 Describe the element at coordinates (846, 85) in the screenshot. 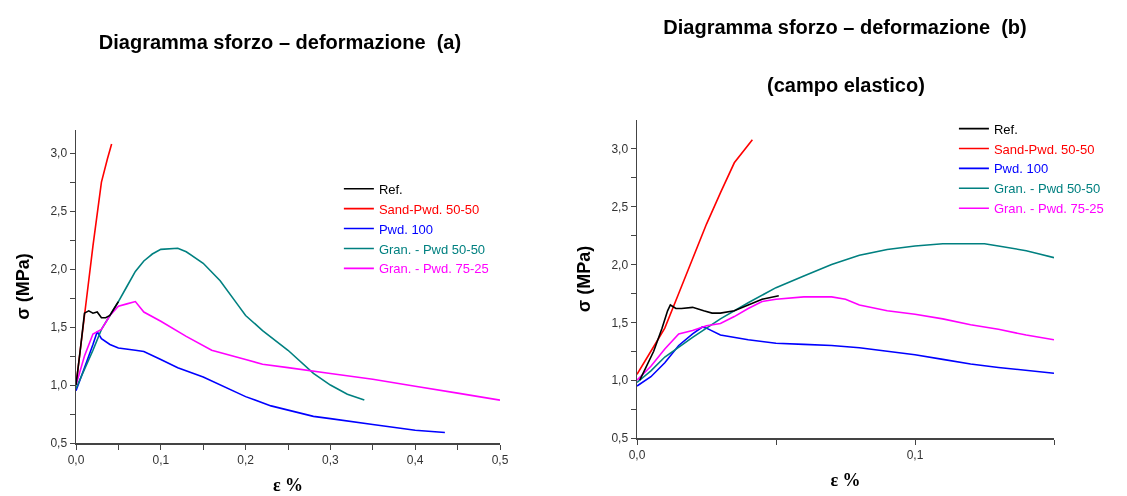

I see `chart-subtitle: (campo elastico)` at that location.